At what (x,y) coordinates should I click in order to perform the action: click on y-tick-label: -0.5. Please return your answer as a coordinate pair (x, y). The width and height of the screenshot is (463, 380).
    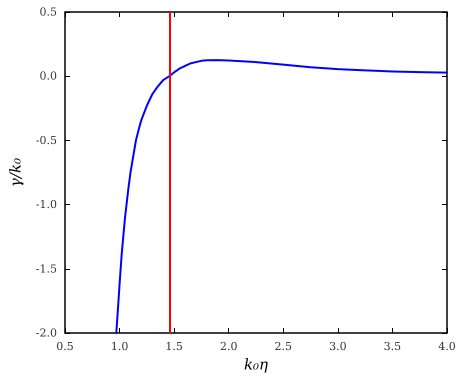
    Looking at the image, I should click on (46, 140).